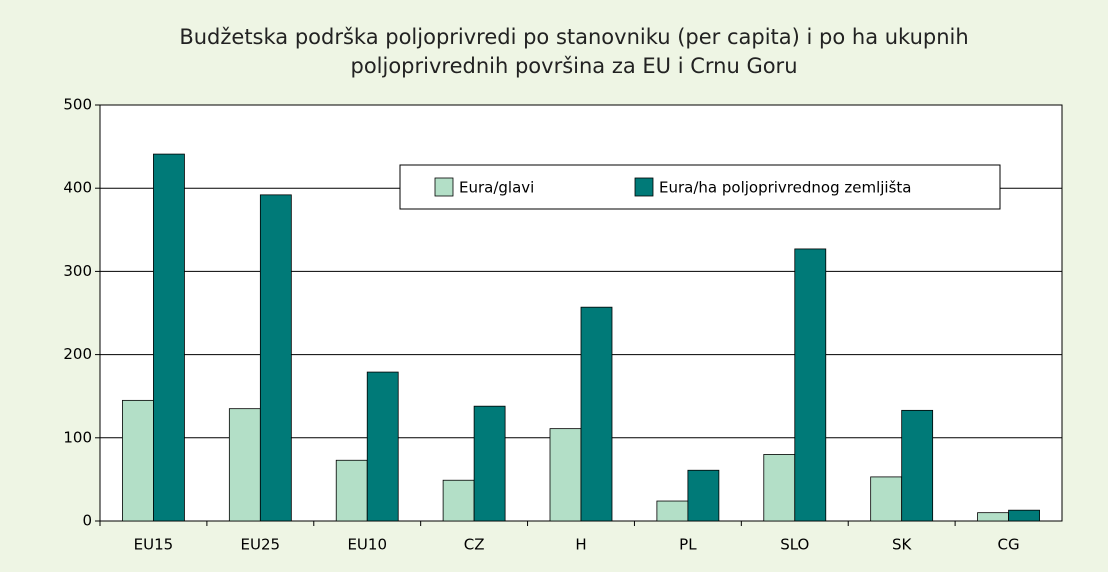 The width and height of the screenshot is (1108, 572). I want to click on x-tick-label: EU25, so click(261, 545).